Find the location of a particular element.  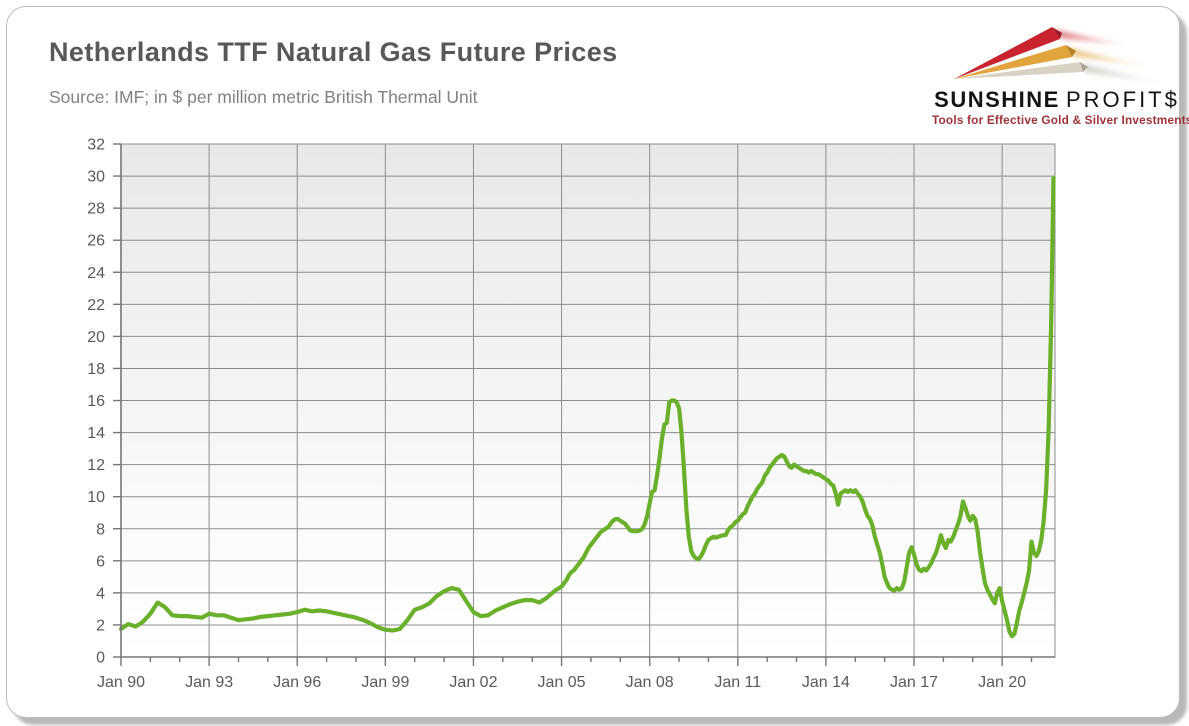

svg-text: 28 is located at coordinates (96, 209).